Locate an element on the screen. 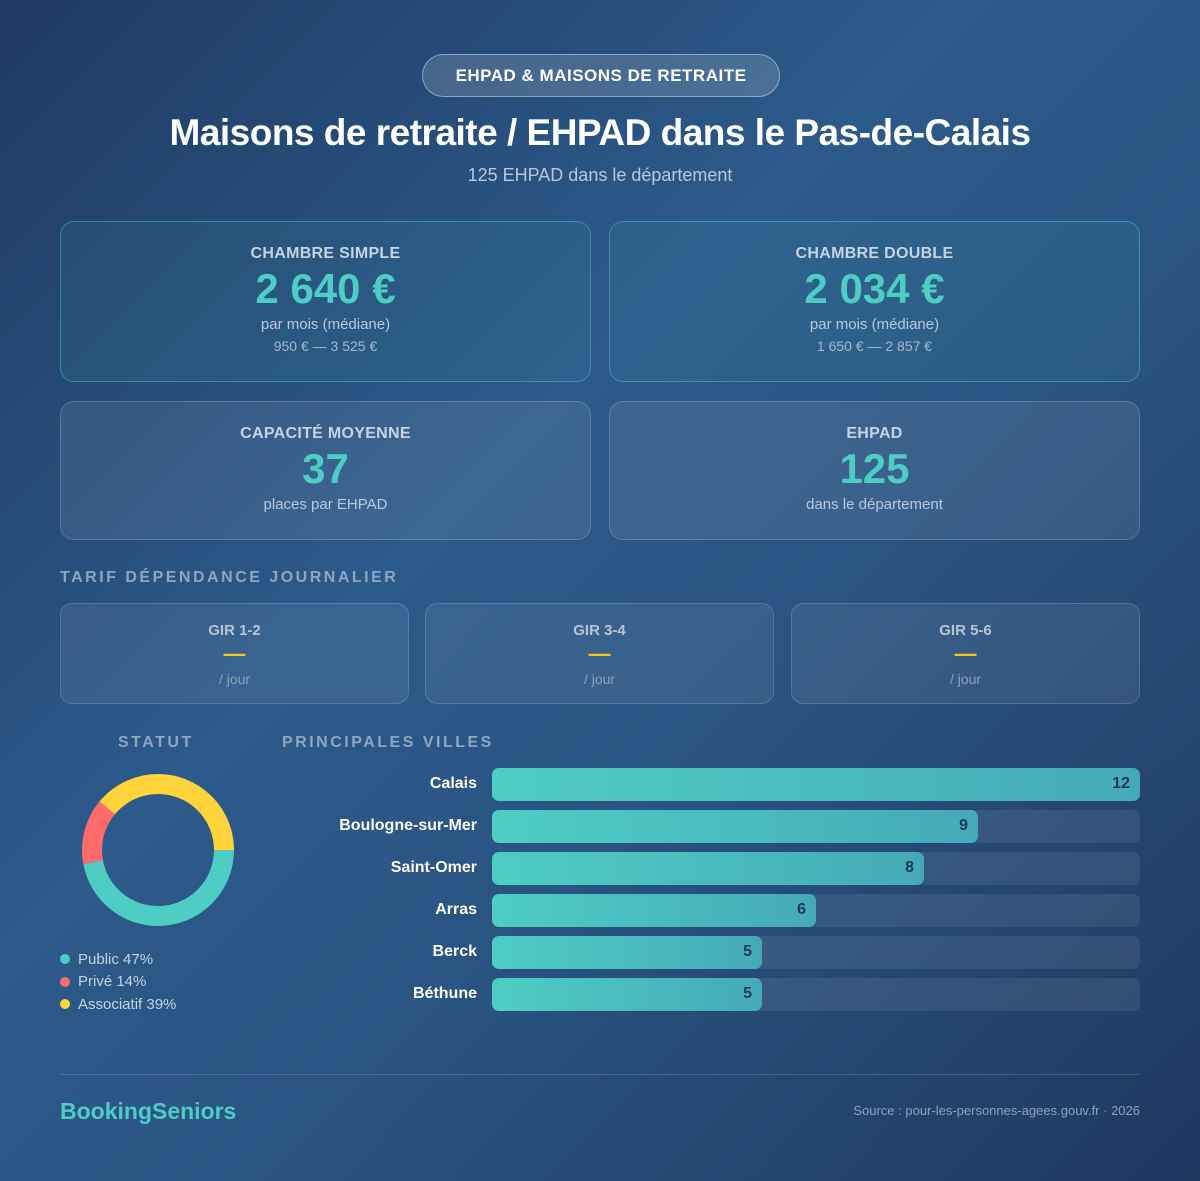  card-label: CHAMBRE SIMPLE is located at coordinates (325, 253).